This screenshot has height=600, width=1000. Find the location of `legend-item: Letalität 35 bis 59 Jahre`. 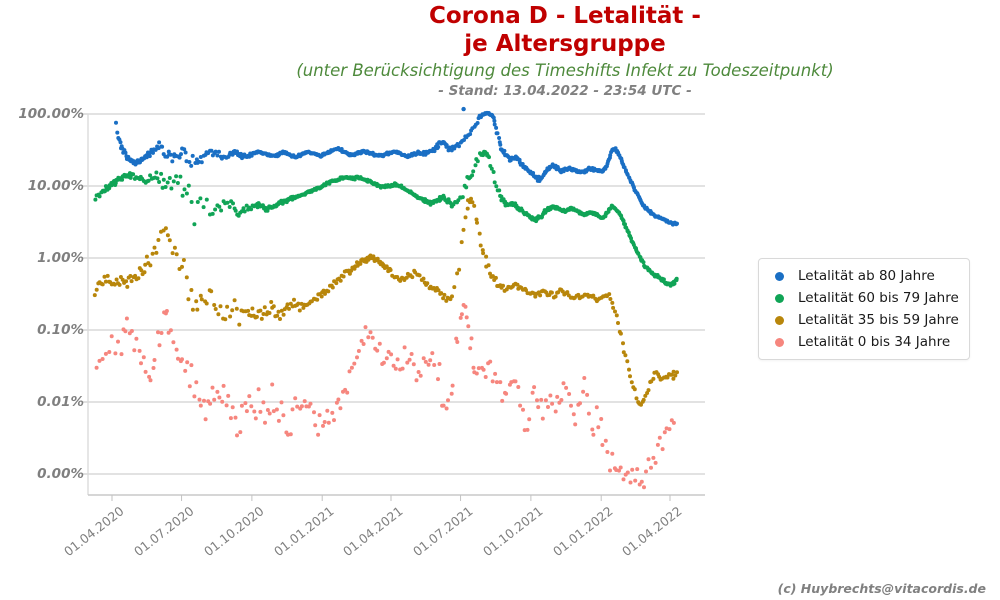

legend-item: Letalität 35 bis 59 Jahre is located at coordinates (868, 320).